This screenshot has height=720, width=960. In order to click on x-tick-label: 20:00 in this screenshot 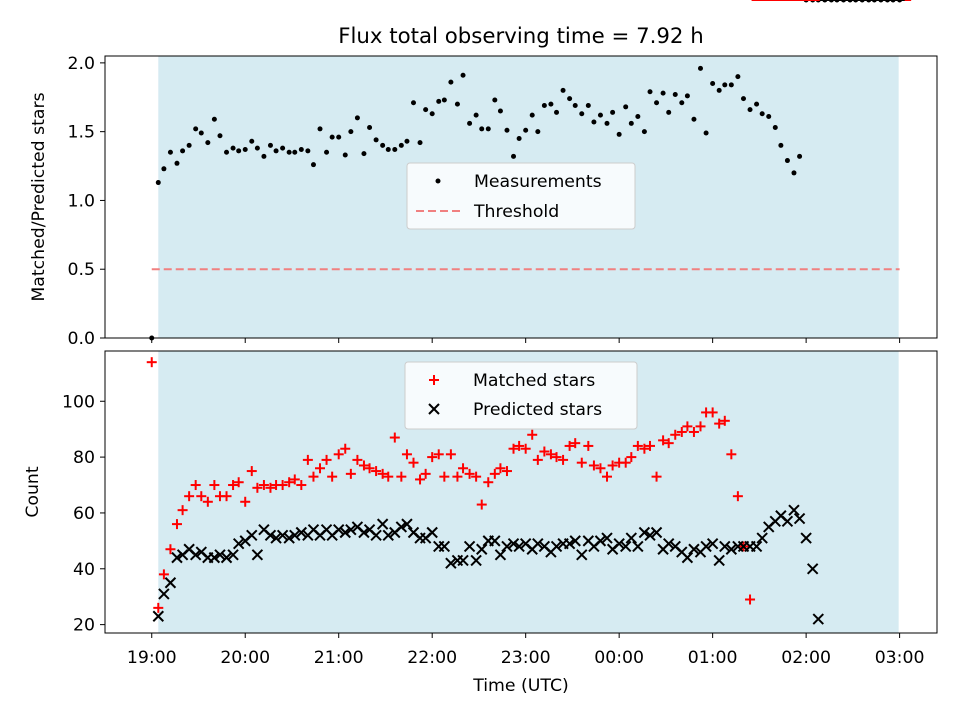, I will do `click(245, 658)`.